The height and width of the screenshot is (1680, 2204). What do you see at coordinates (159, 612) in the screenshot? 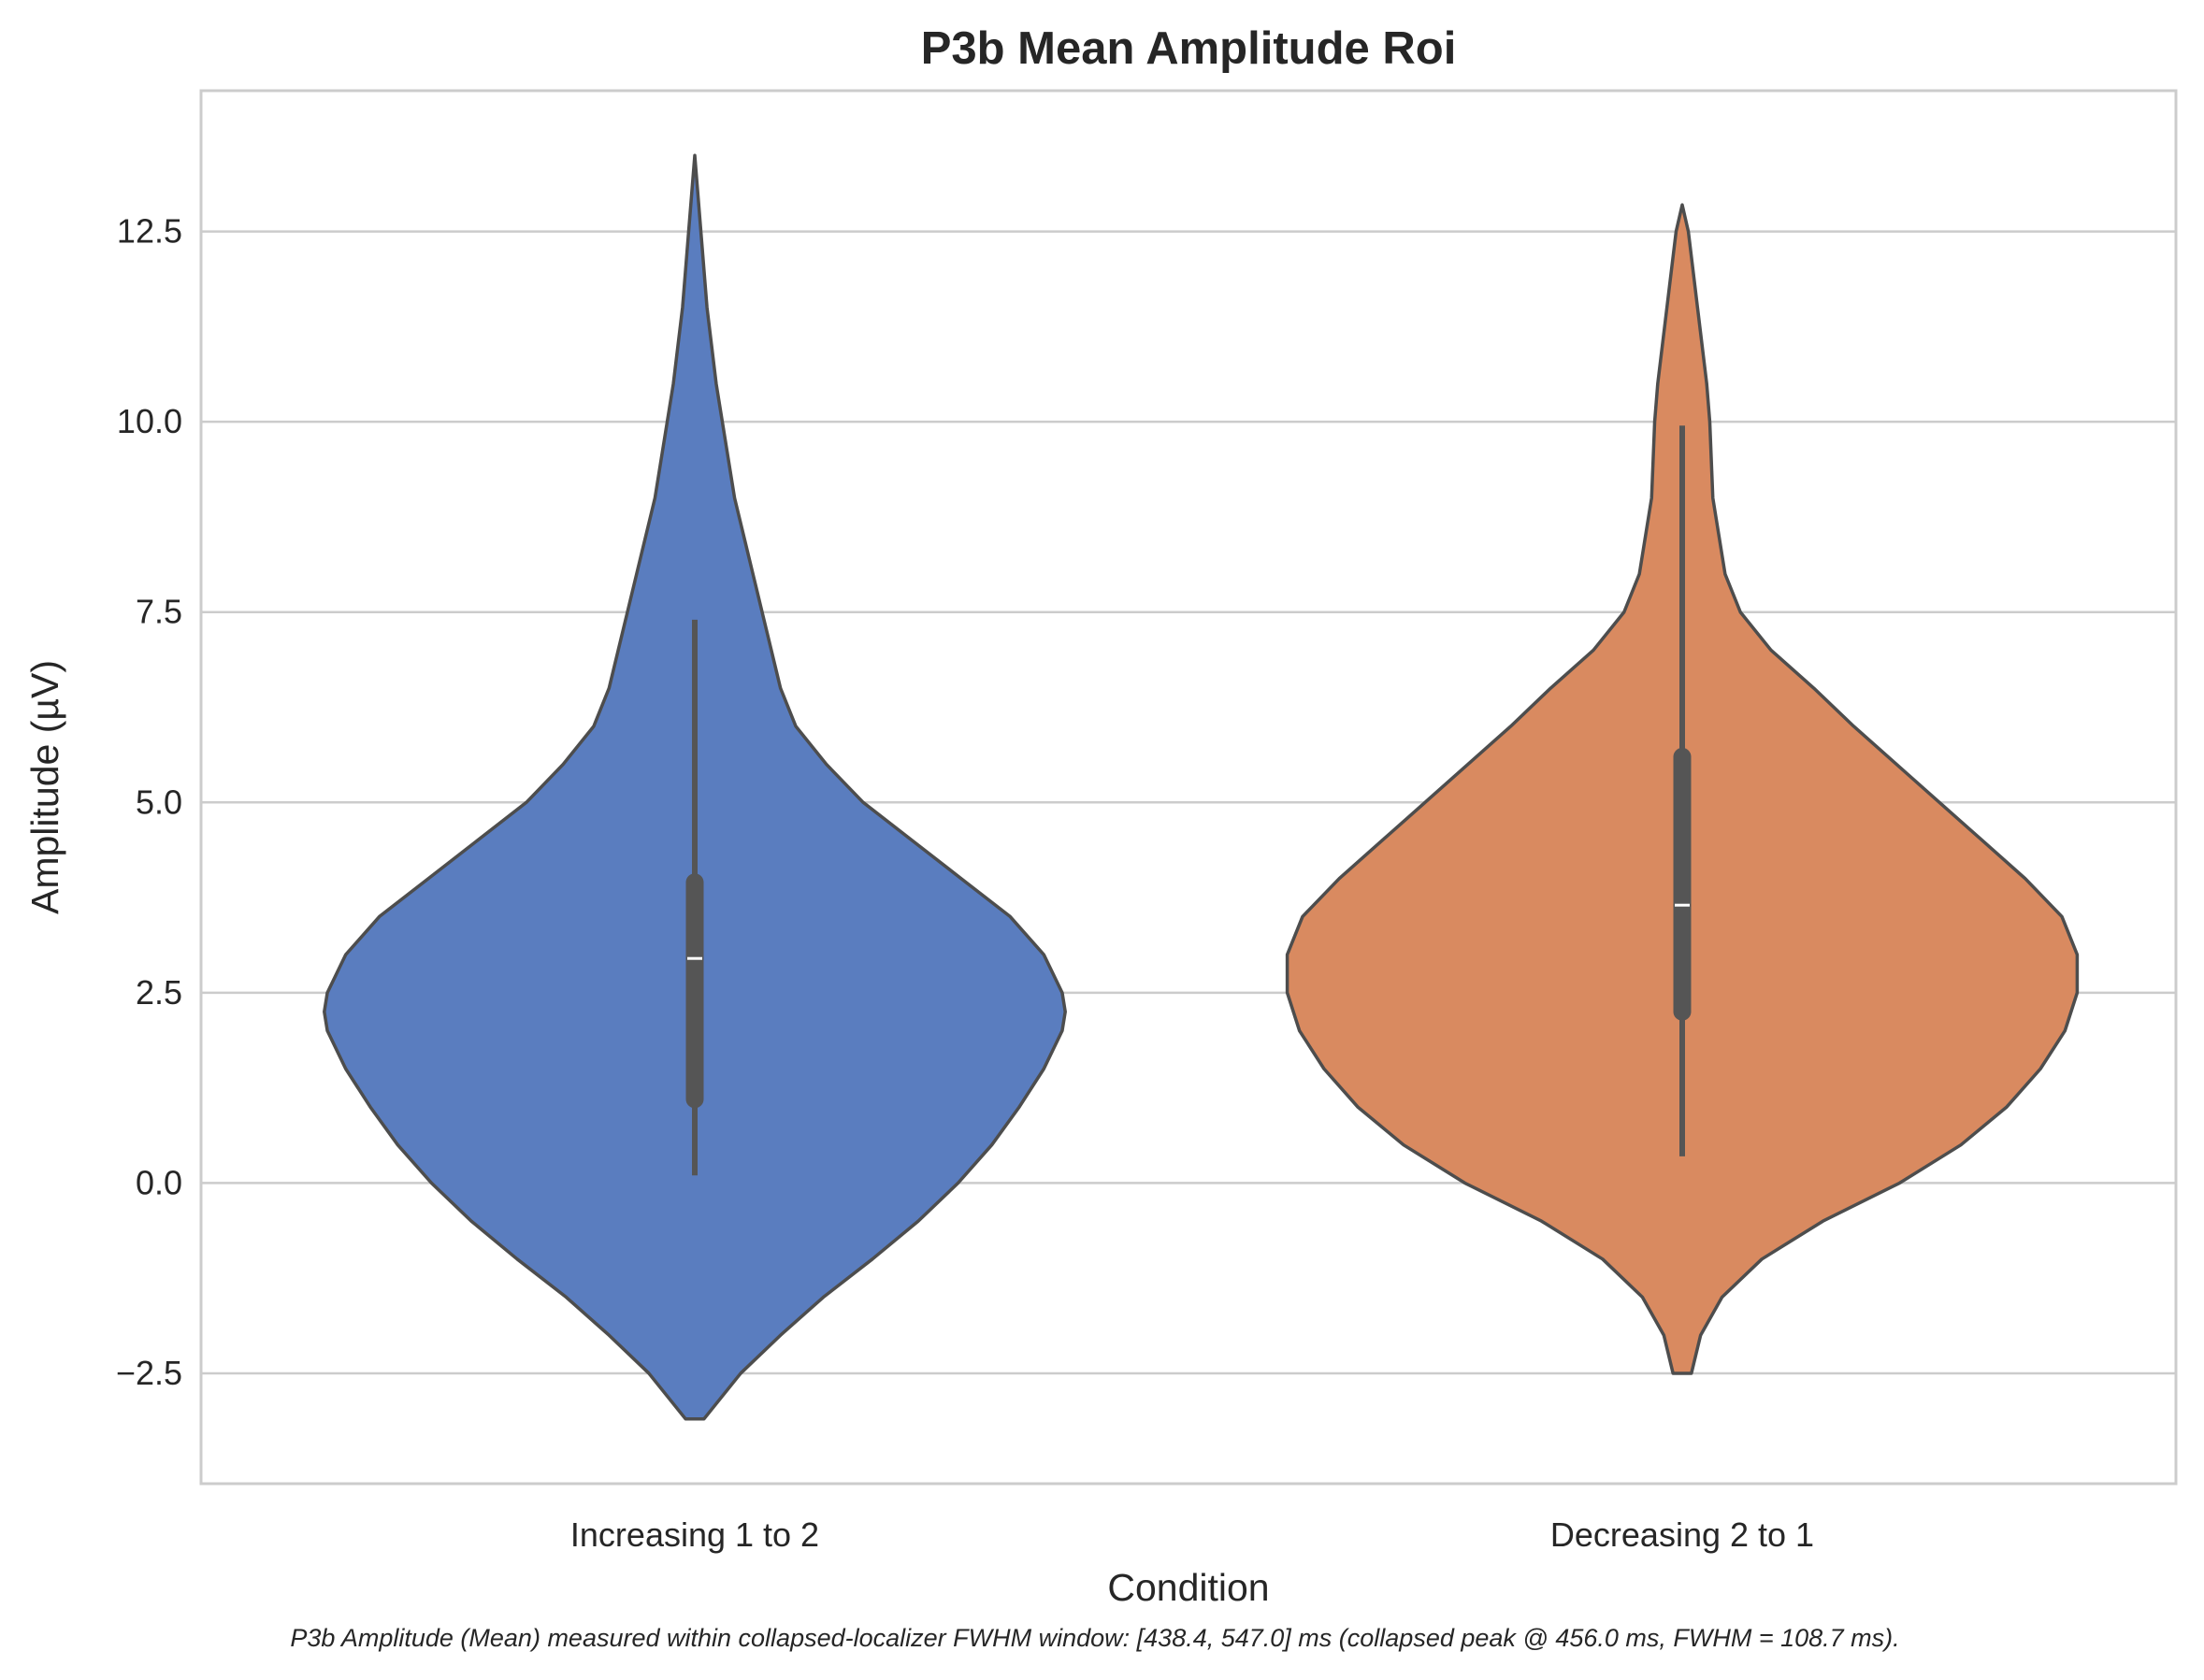
I see `y-tick-label: 7.5` at bounding box center [159, 612].